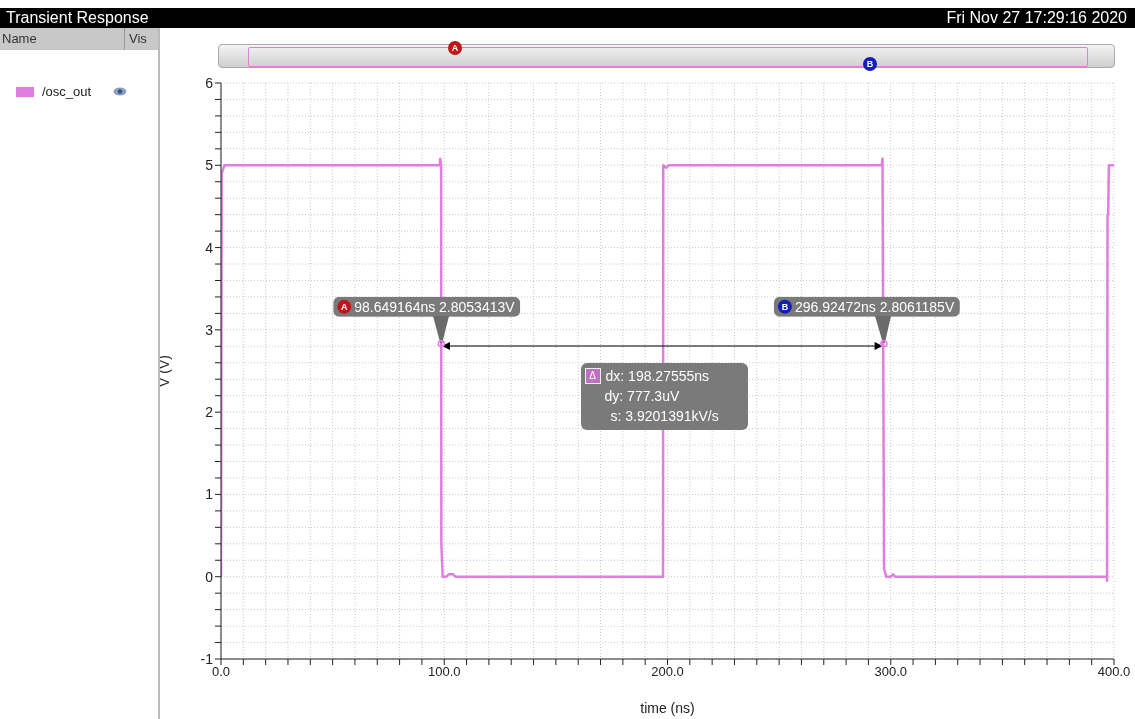 The image size is (1135, 719). What do you see at coordinates (874, 306) in the screenshot?
I see `annotation: 296.92472ns 2.8061185V` at bounding box center [874, 306].